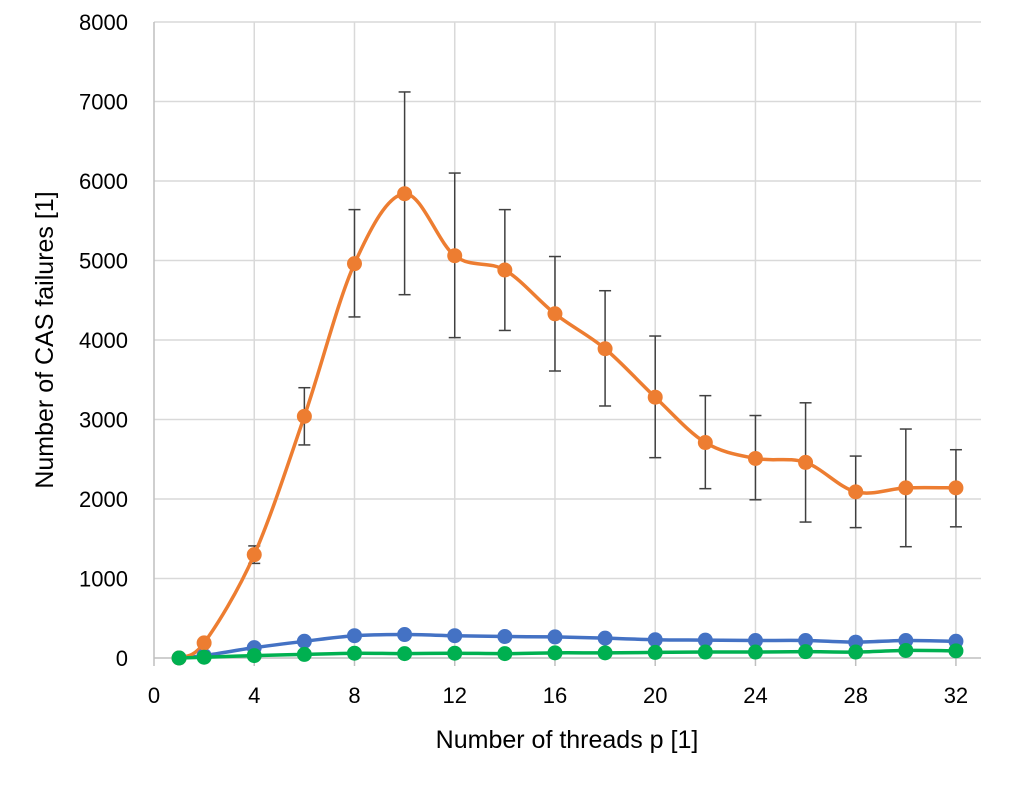  I want to click on x-tick-label: 8, so click(354, 695).